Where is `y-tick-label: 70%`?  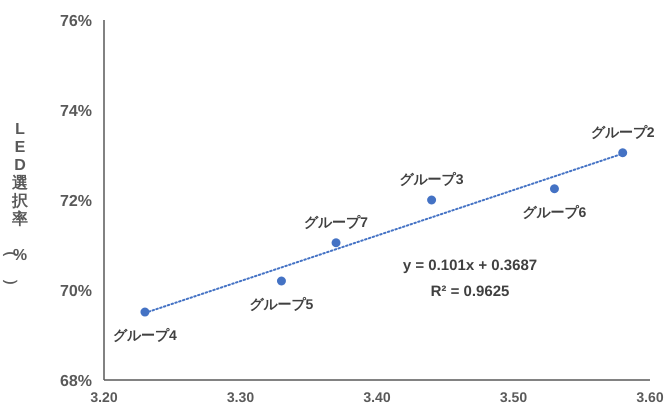
y-tick-label: 70% is located at coordinates (76, 291).